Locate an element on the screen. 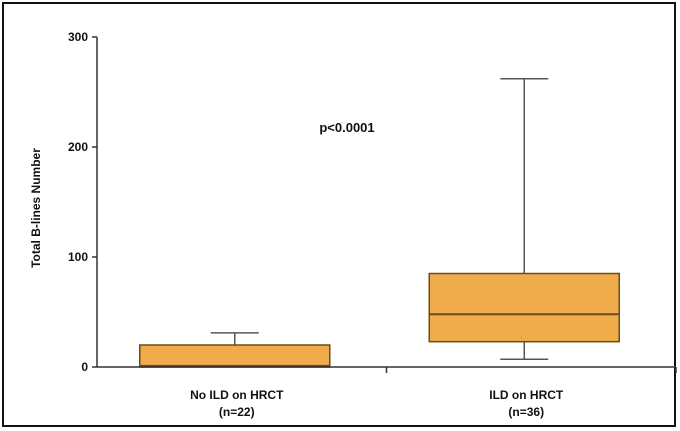 This screenshot has width=680, height=431. x-category-sublabel: (n=36) is located at coordinates (526, 412).